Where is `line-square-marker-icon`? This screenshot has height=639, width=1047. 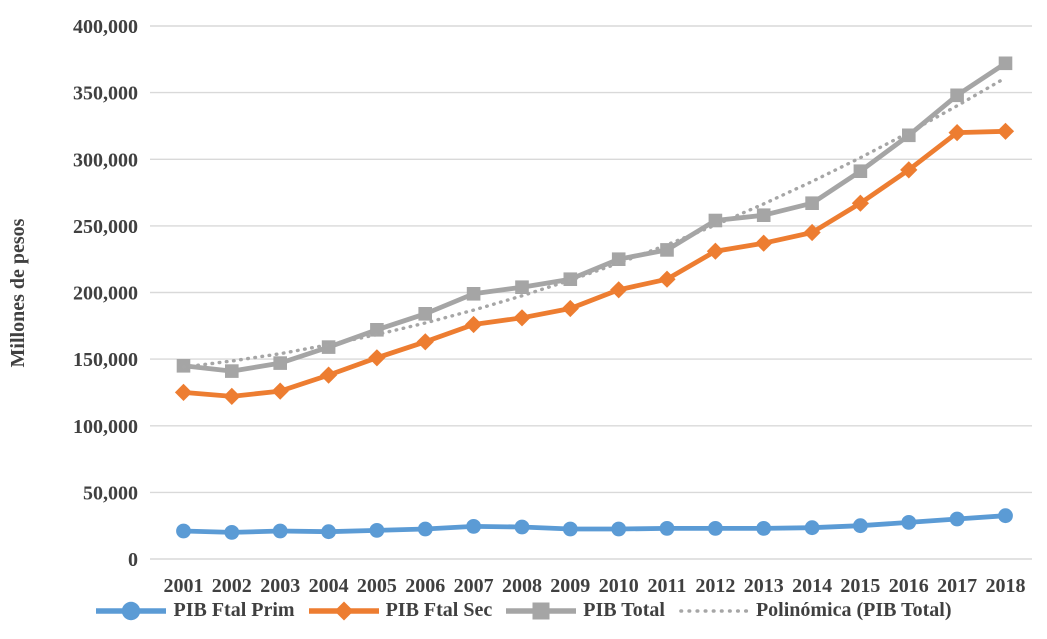
line-square-marker-icon is located at coordinates (541, 610).